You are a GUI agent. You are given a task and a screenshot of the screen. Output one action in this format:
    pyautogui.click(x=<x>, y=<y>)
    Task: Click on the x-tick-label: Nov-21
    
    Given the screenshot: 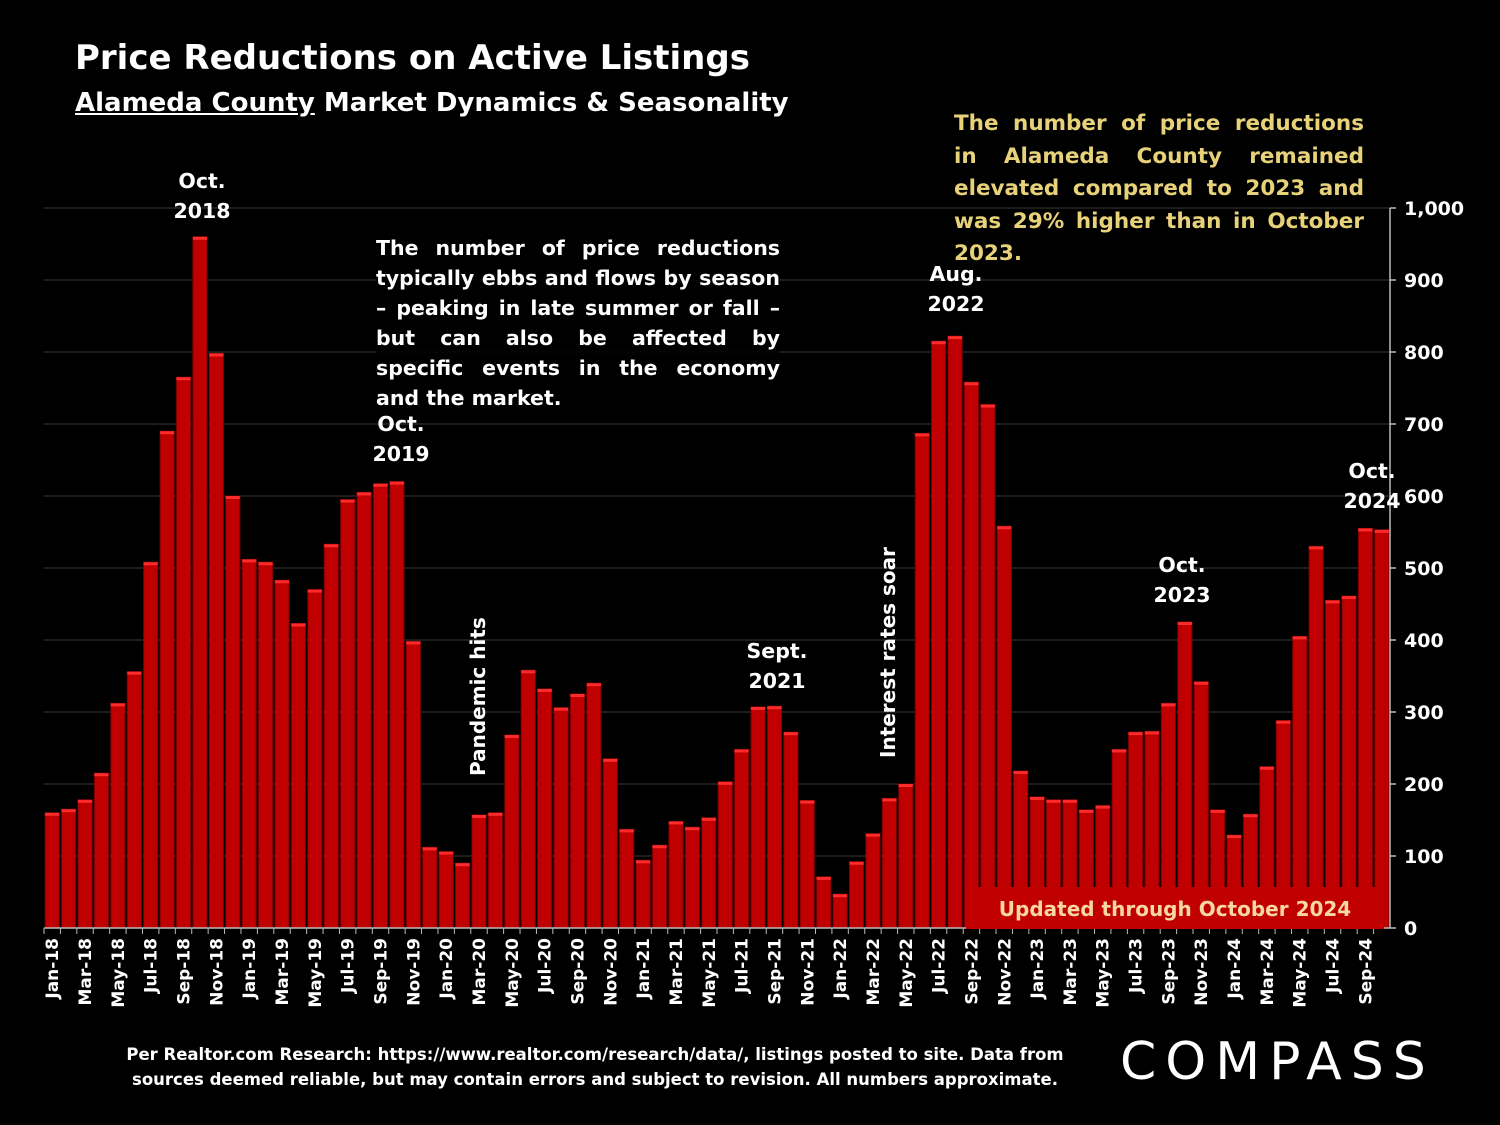 What is the action you would take?
    pyautogui.click(x=808, y=972)
    